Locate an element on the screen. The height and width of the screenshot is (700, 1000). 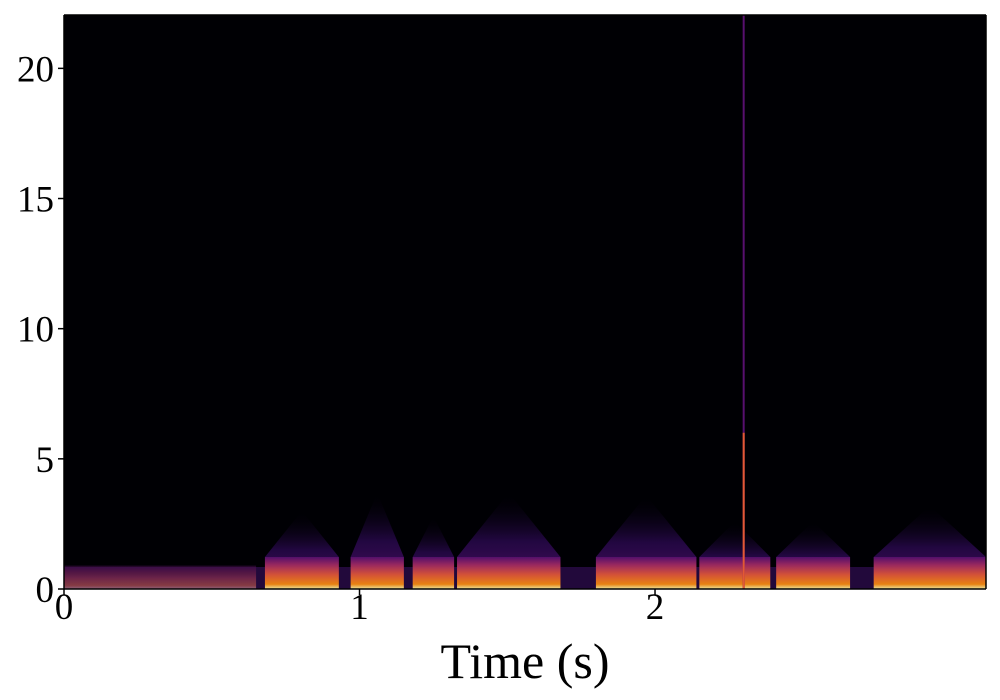
y-tick-label: 0 is located at coordinates (45, 590).